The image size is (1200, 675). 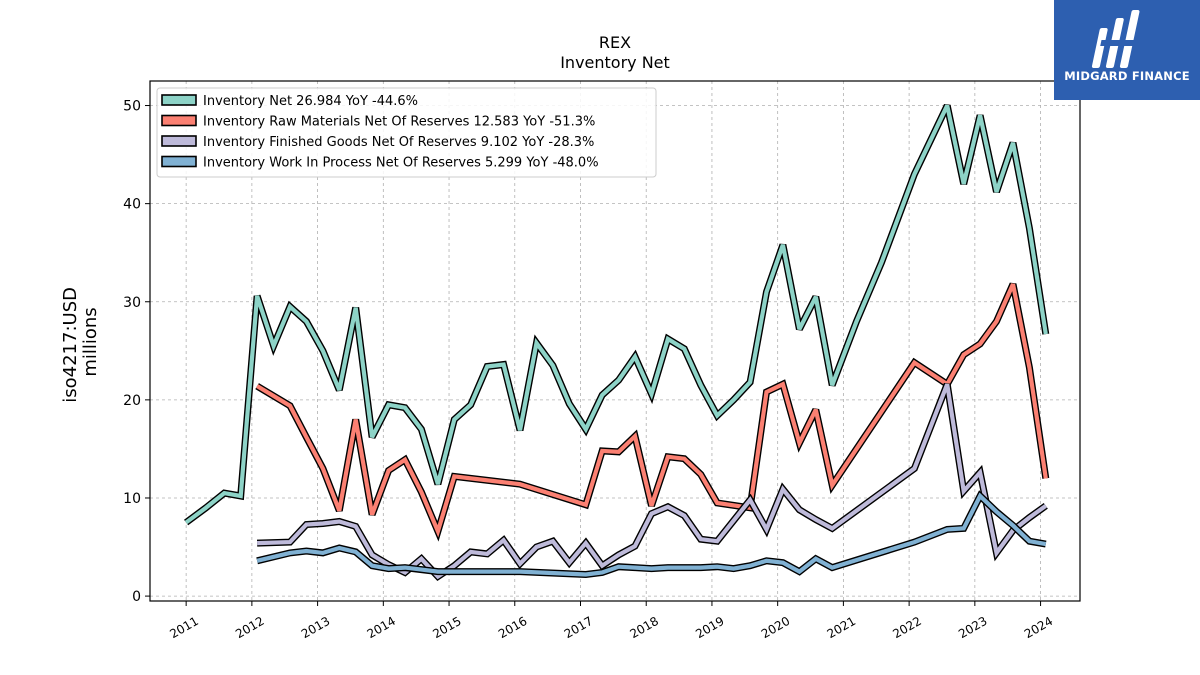 What do you see at coordinates (183, 627) in the screenshot?
I see `x-tick-label: 2011` at bounding box center [183, 627].